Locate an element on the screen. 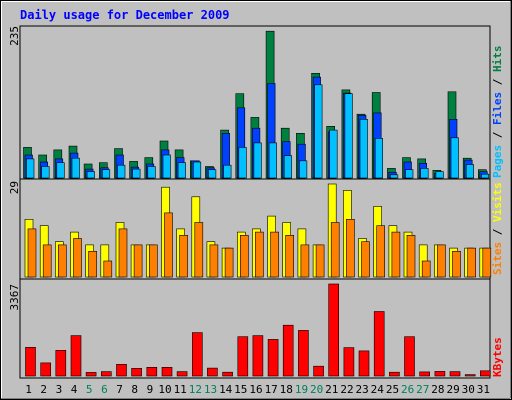 The width and height of the screenshot is (512, 400). hits-ymax-label: 235 is located at coordinates (14, 36).